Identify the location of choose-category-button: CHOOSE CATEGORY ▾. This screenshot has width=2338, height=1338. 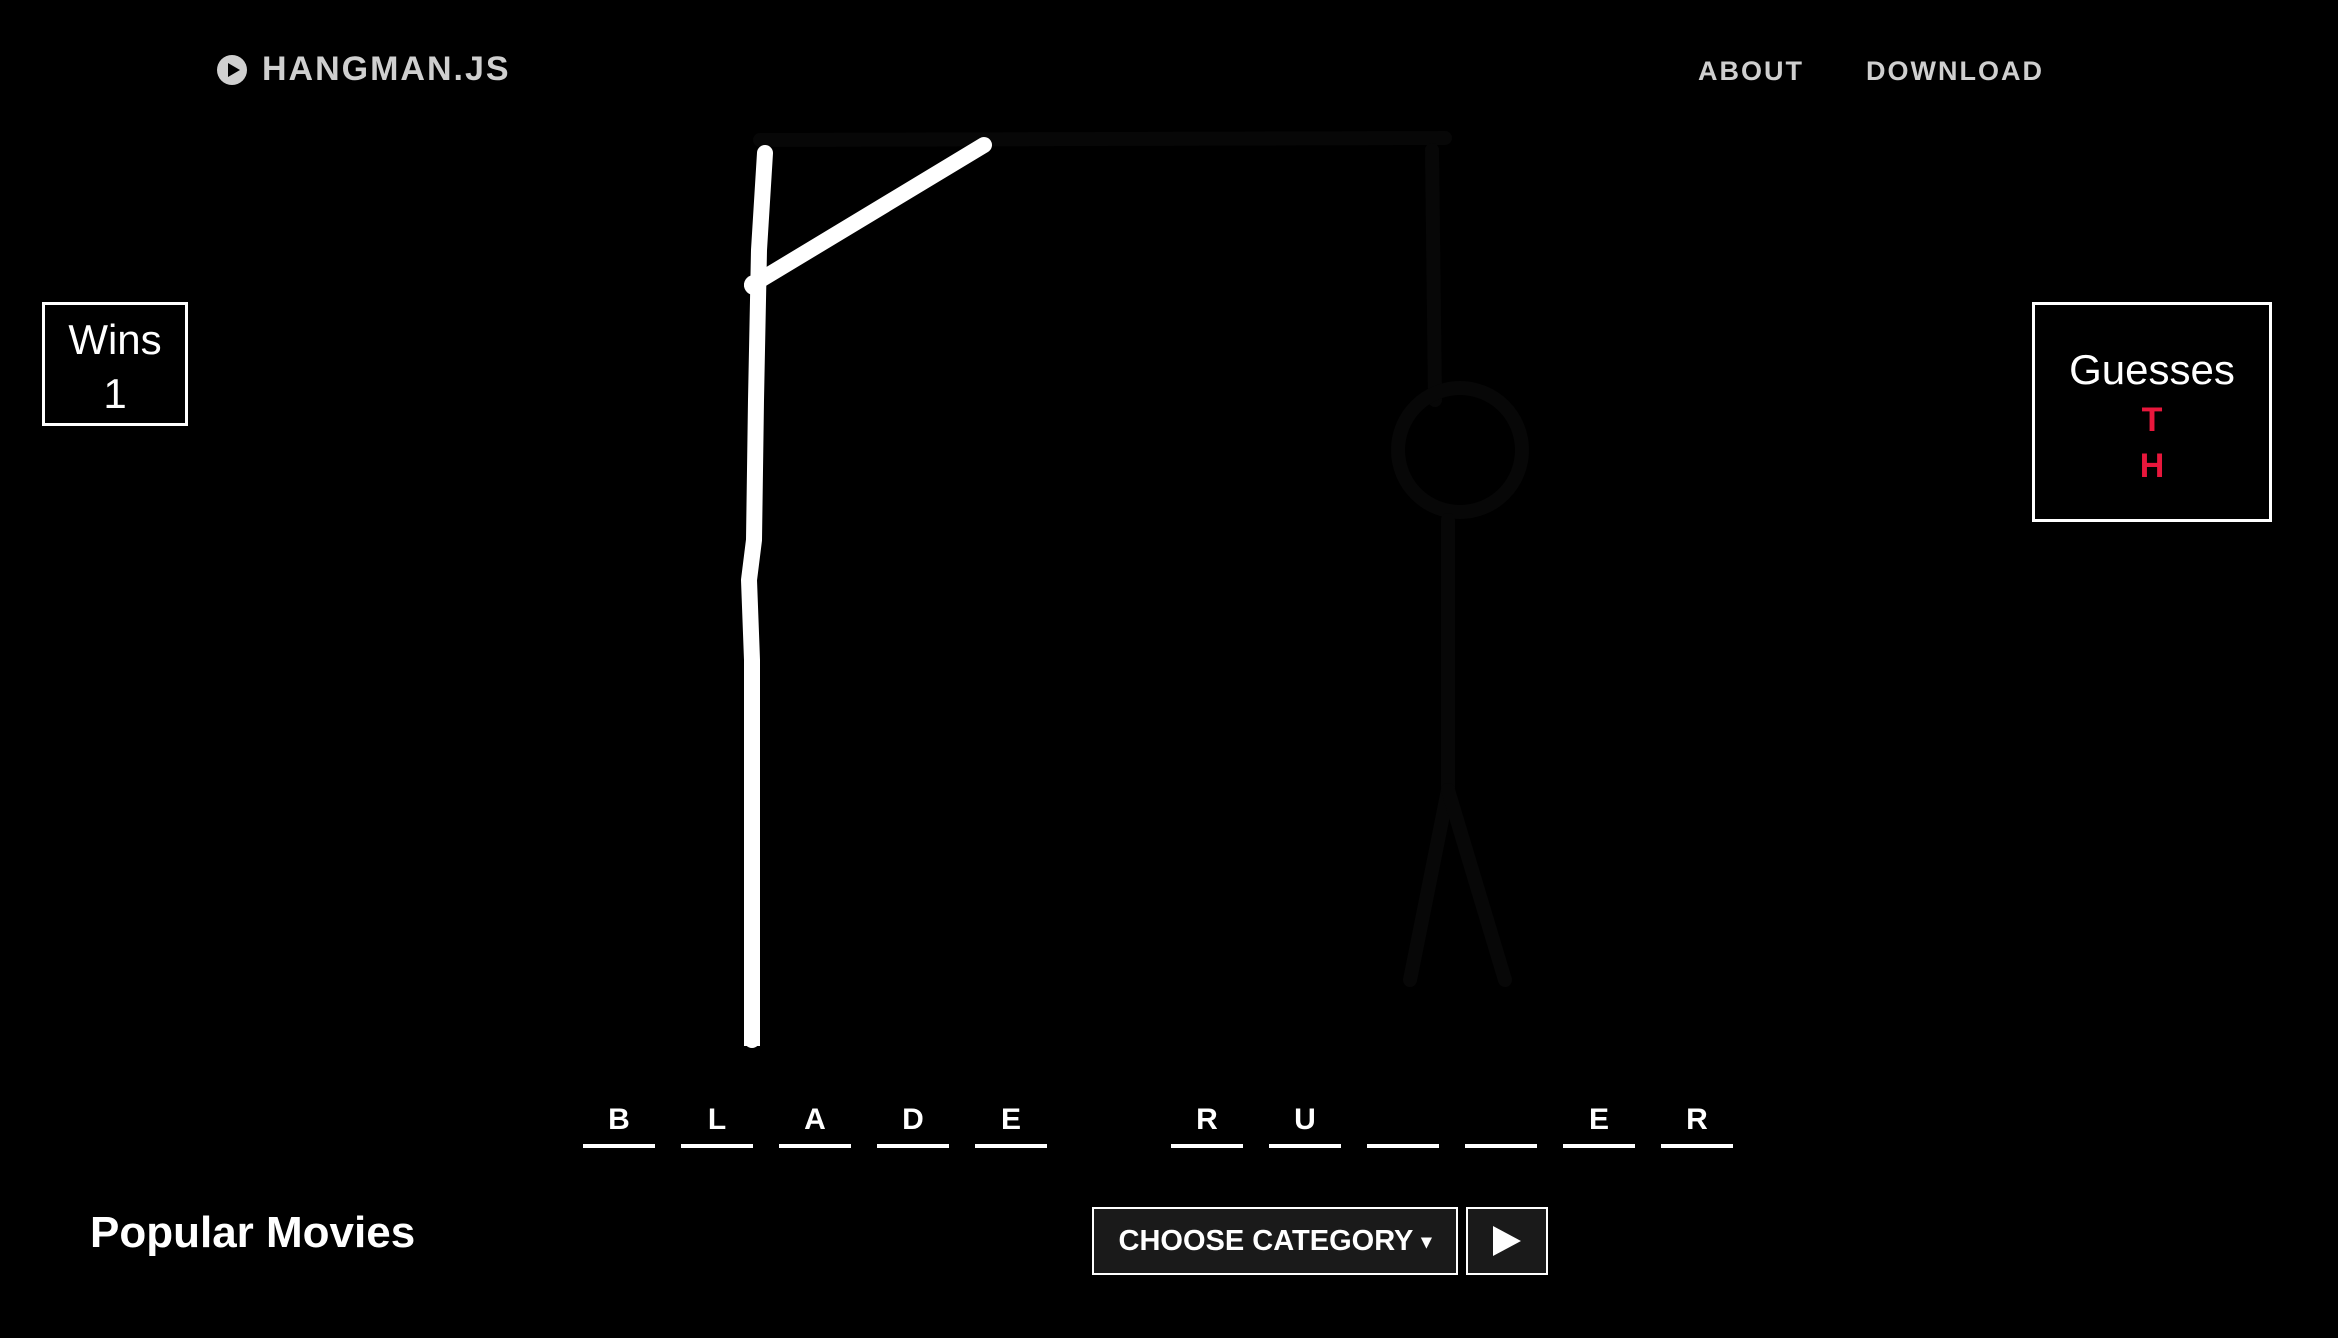
(1275, 1241).